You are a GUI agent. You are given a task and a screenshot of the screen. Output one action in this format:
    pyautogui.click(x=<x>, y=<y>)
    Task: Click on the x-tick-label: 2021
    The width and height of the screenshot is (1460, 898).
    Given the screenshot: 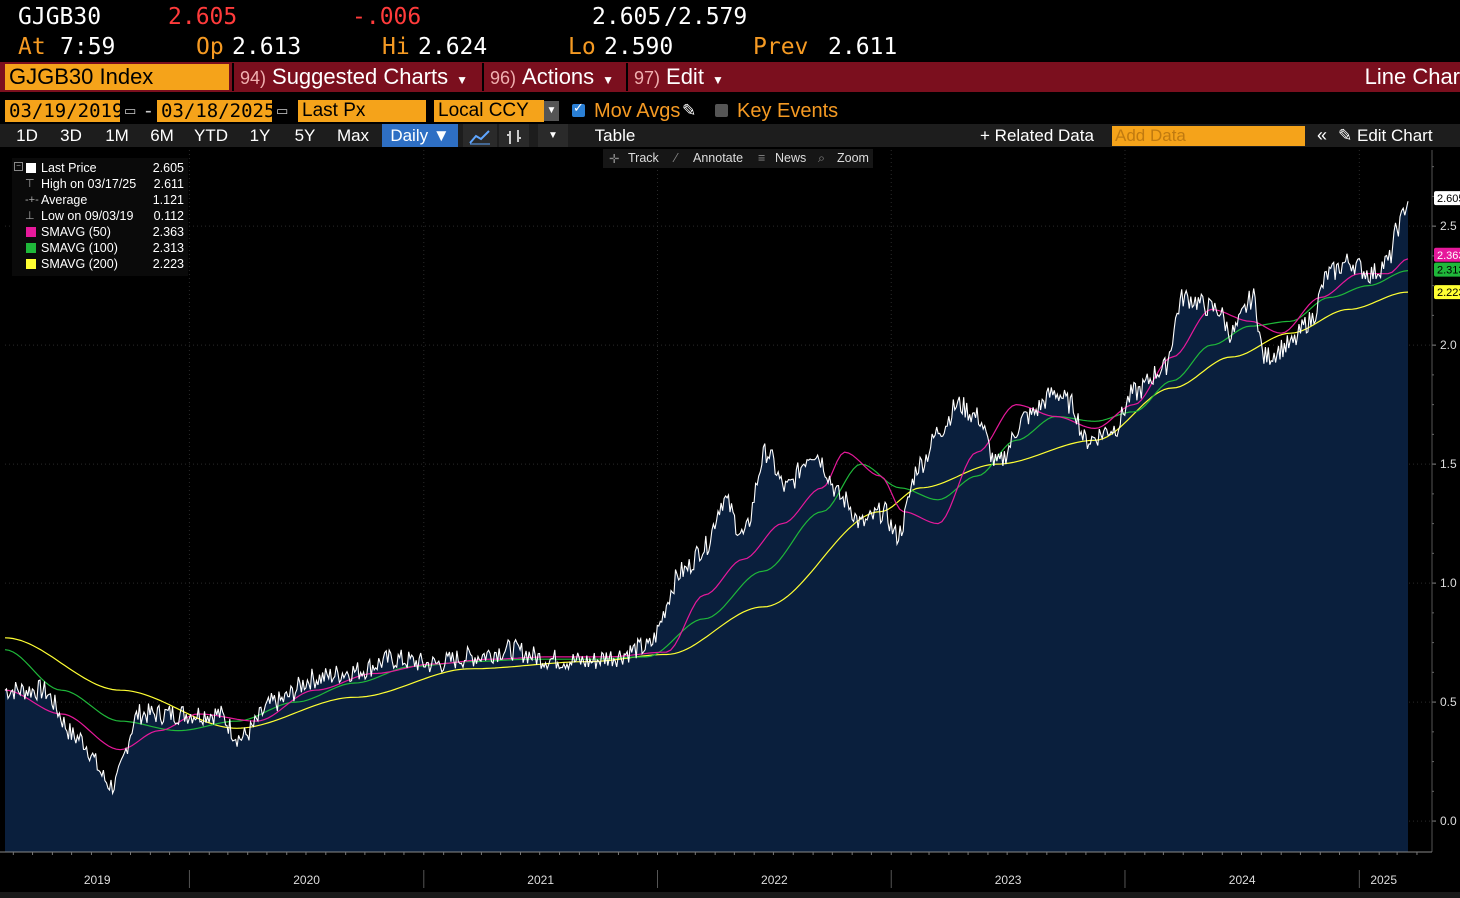 What is the action you would take?
    pyautogui.click(x=540, y=880)
    